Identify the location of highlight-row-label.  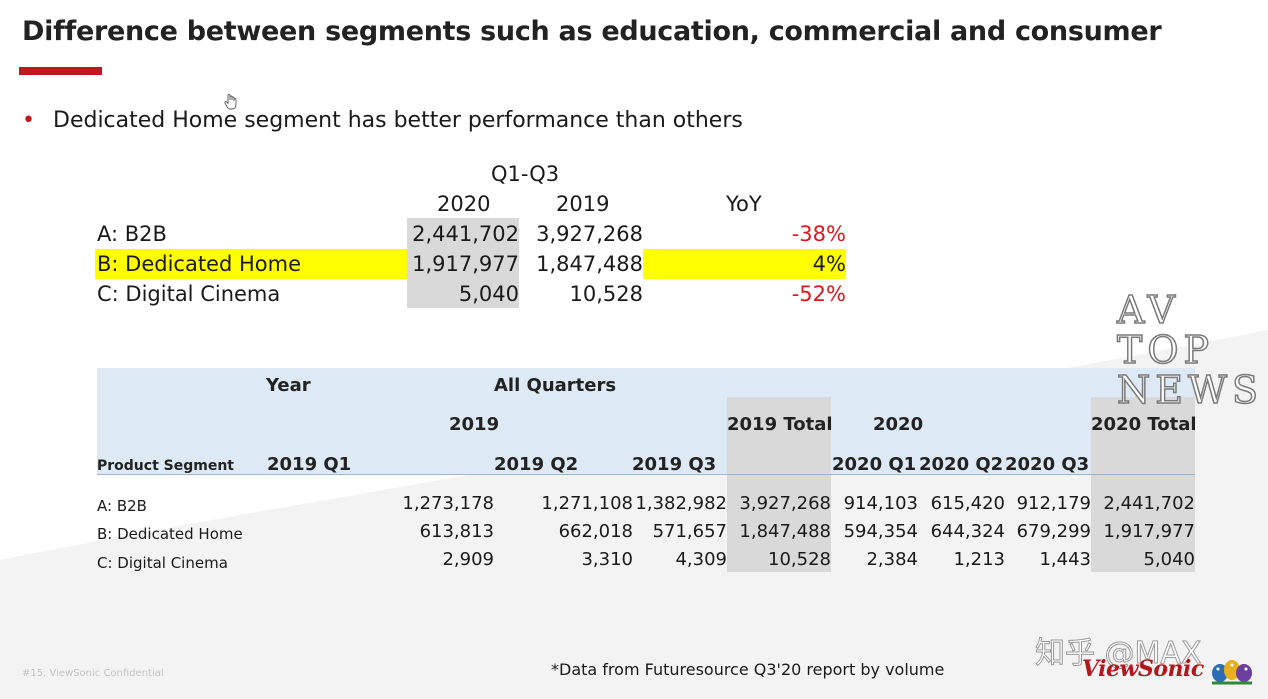
(251, 264).